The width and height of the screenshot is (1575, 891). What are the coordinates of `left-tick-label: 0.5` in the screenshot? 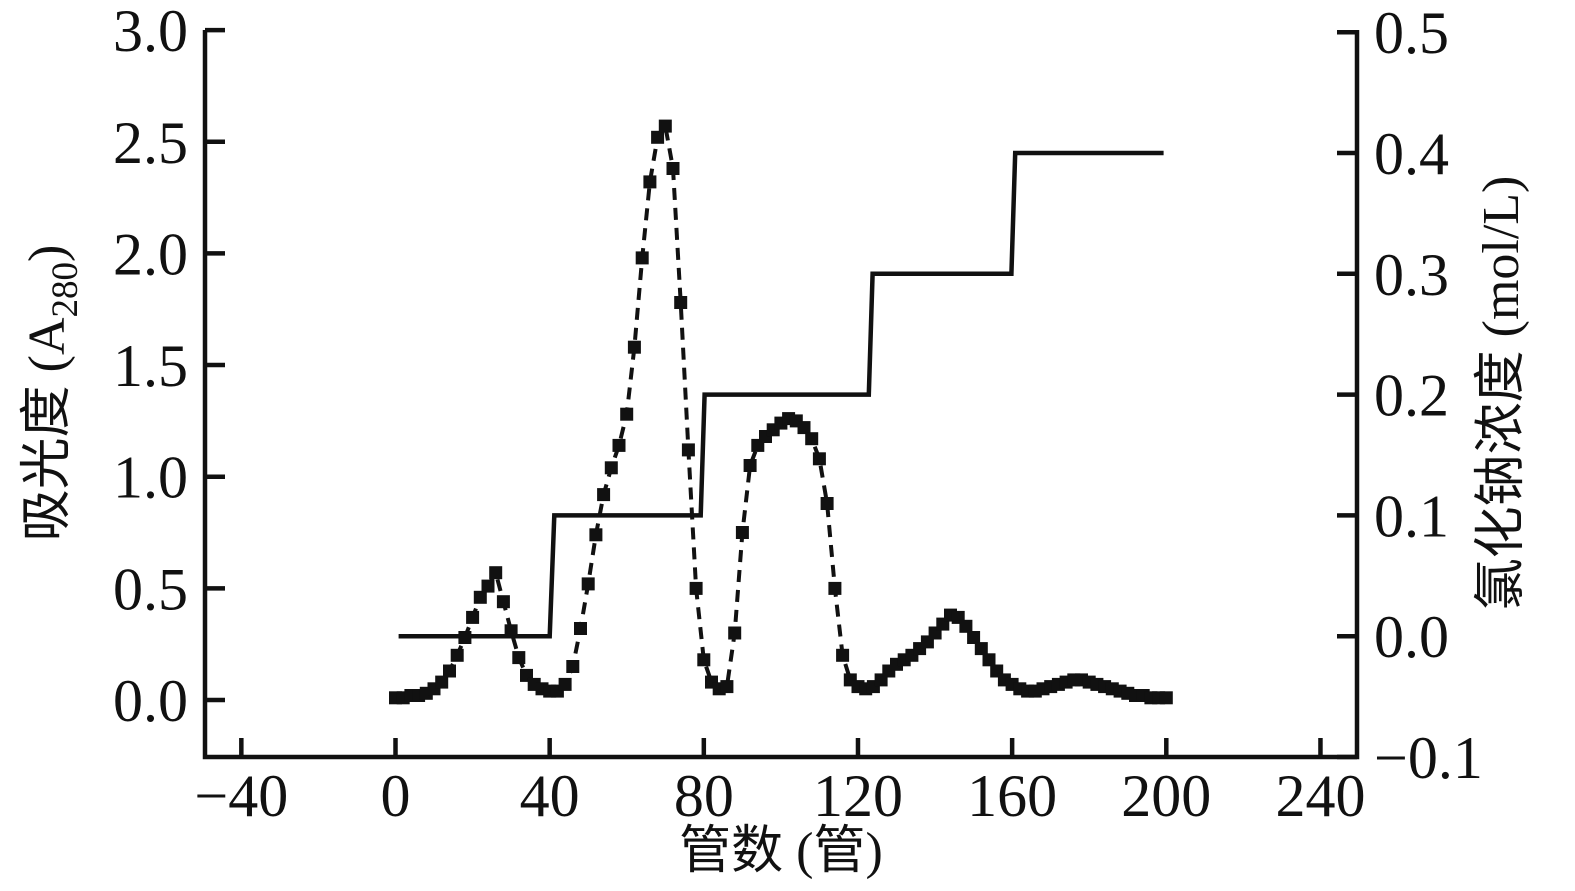 It's located at (150, 589).